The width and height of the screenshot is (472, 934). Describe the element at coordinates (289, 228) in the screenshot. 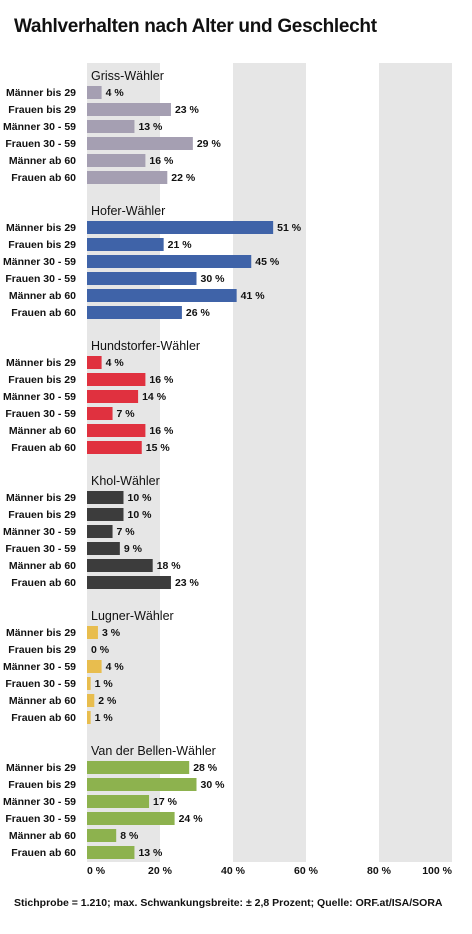

I see `bar-value-label: 51 %` at that location.